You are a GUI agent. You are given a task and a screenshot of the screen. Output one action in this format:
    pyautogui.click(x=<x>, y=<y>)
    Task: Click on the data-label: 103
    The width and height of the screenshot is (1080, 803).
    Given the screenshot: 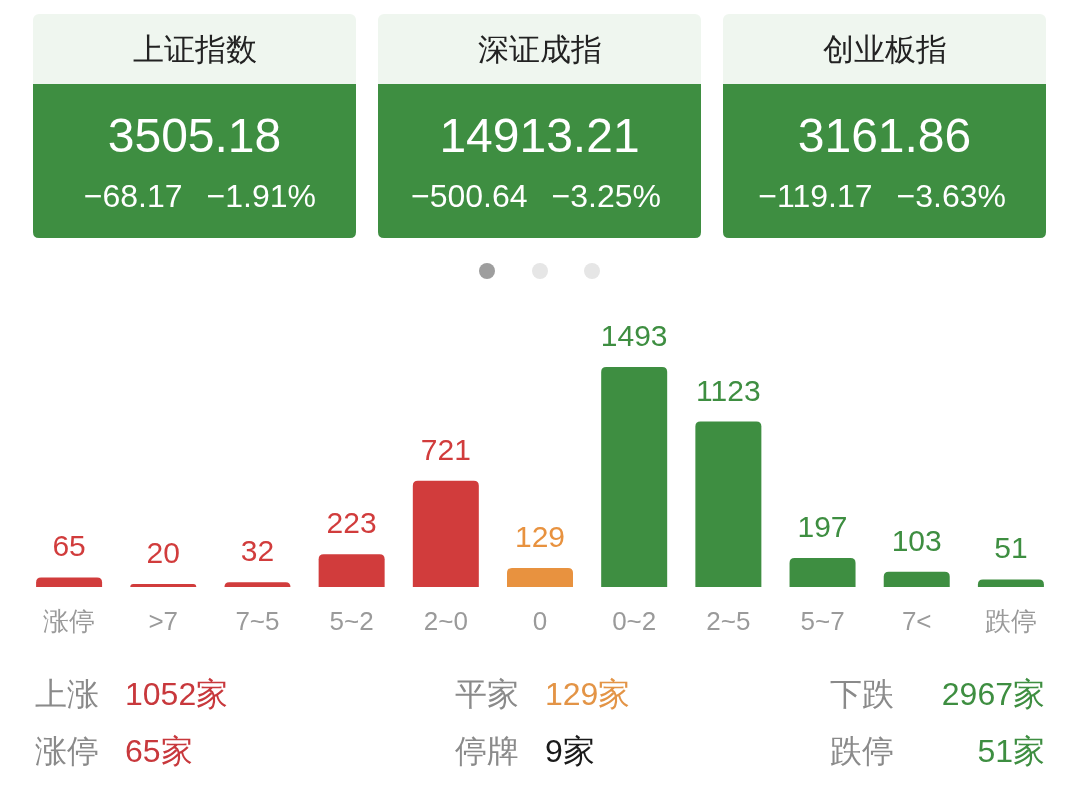 What is the action you would take?
    pyautogui.click(x=916, y=540)
    